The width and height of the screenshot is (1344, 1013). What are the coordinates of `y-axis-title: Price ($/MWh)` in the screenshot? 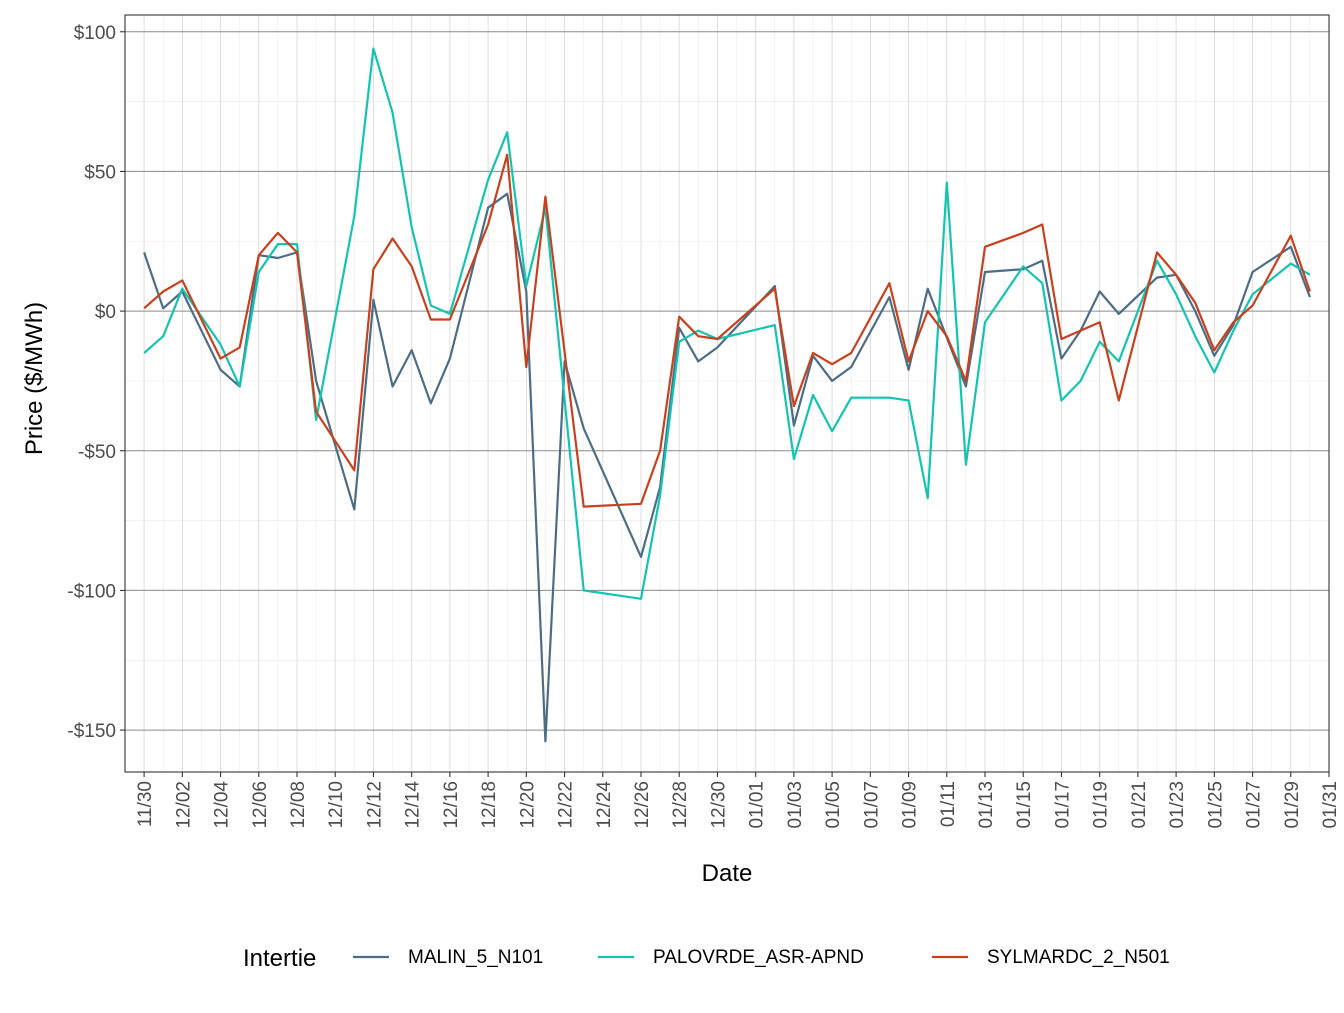 It's located at (34, 378).